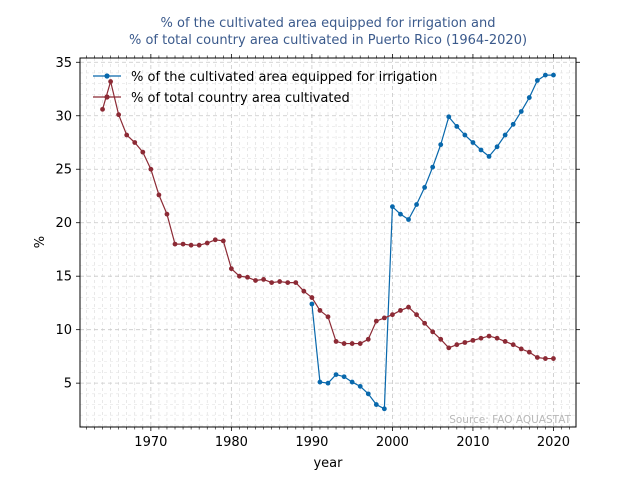 This screenshot has width=640, height=480. Describe the element at coordinates (472, 442) in the screenshot. I see `x-tick-label: 2010` at that location.